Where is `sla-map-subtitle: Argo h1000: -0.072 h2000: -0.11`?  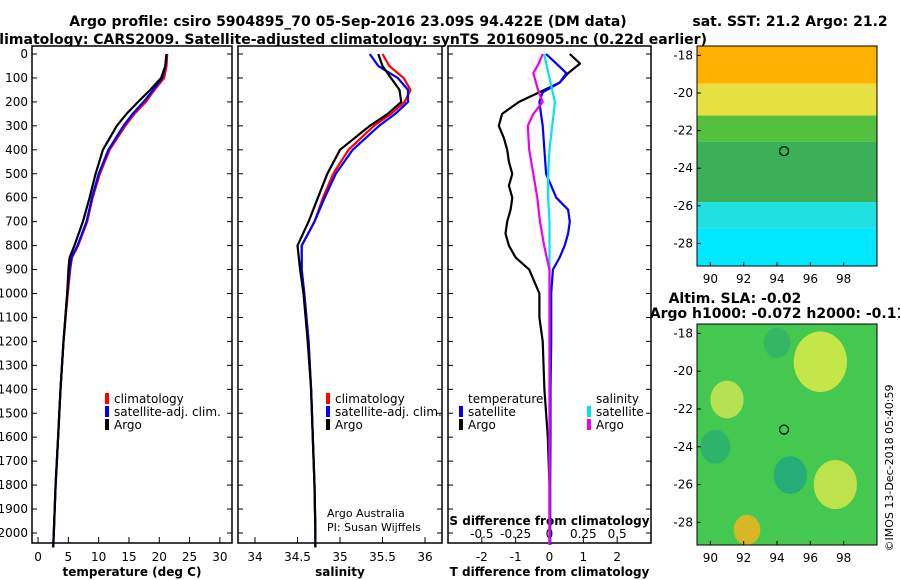
sla-map-subtitle: Argo h1000: -0.072 h2000: -0.11 is located at coordinates (775, 314).